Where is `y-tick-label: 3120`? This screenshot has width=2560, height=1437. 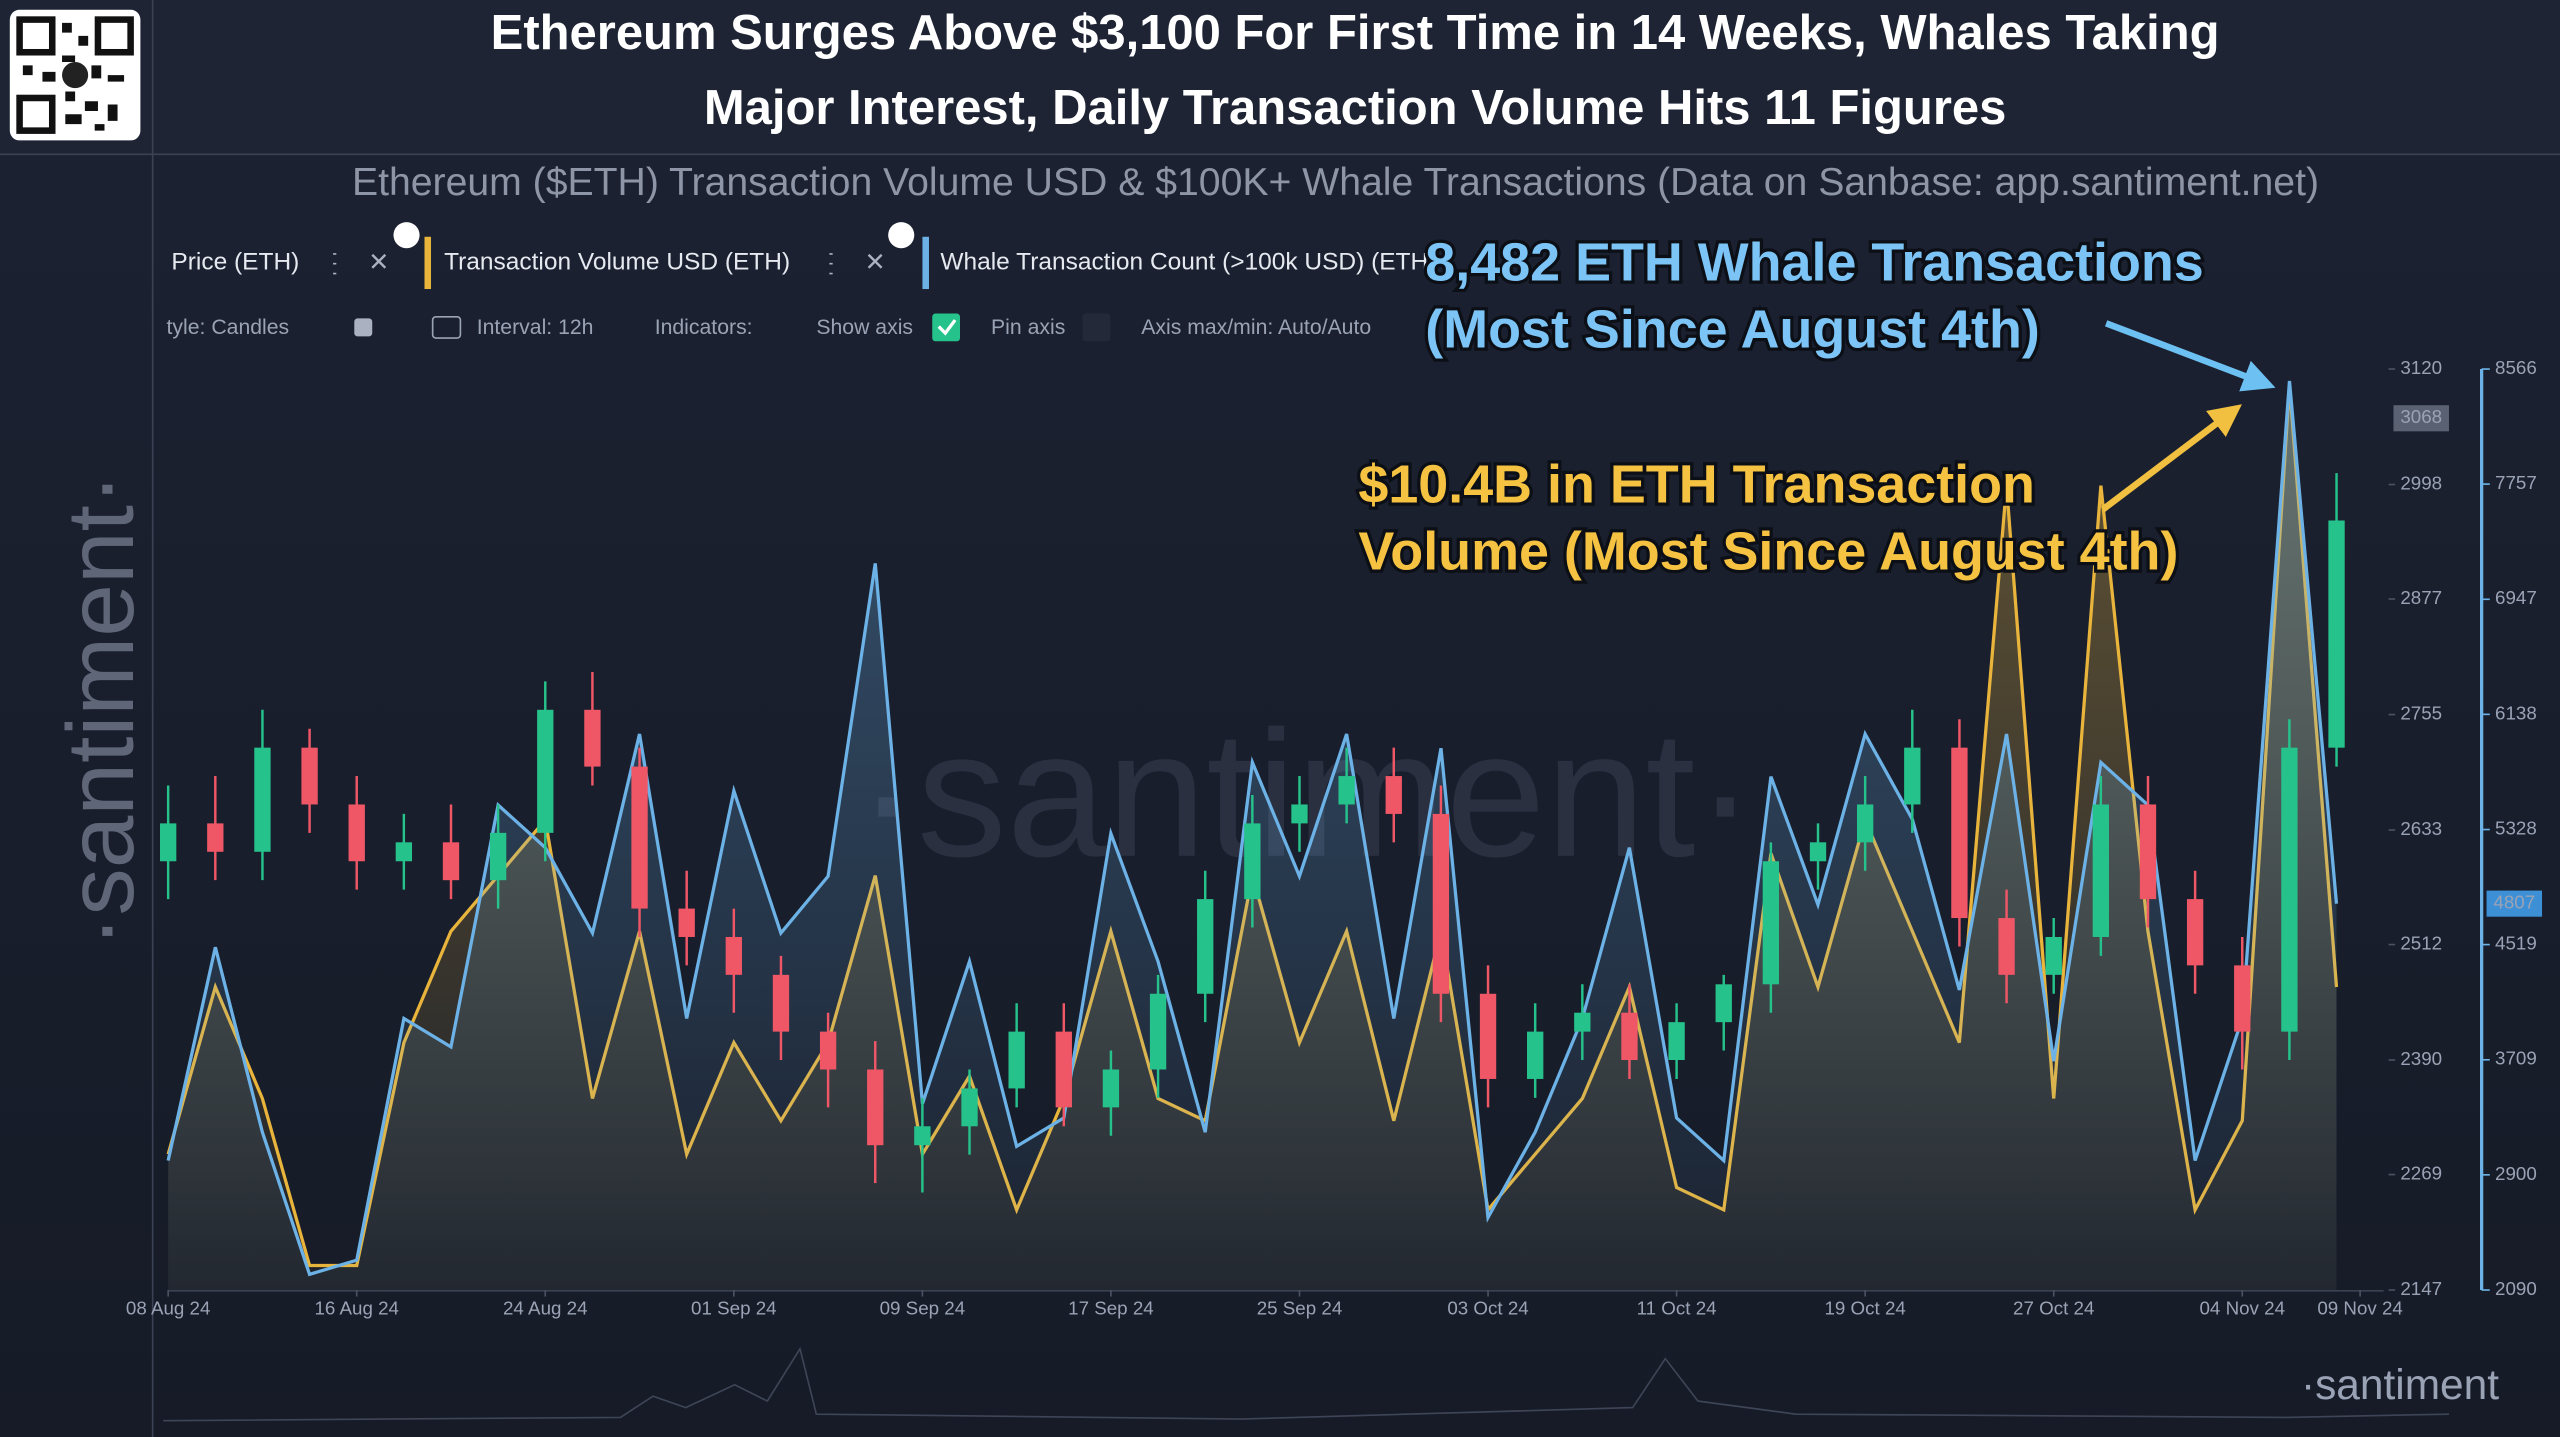 y-tick-label: 3120 is located at coordinates (2421, 367).